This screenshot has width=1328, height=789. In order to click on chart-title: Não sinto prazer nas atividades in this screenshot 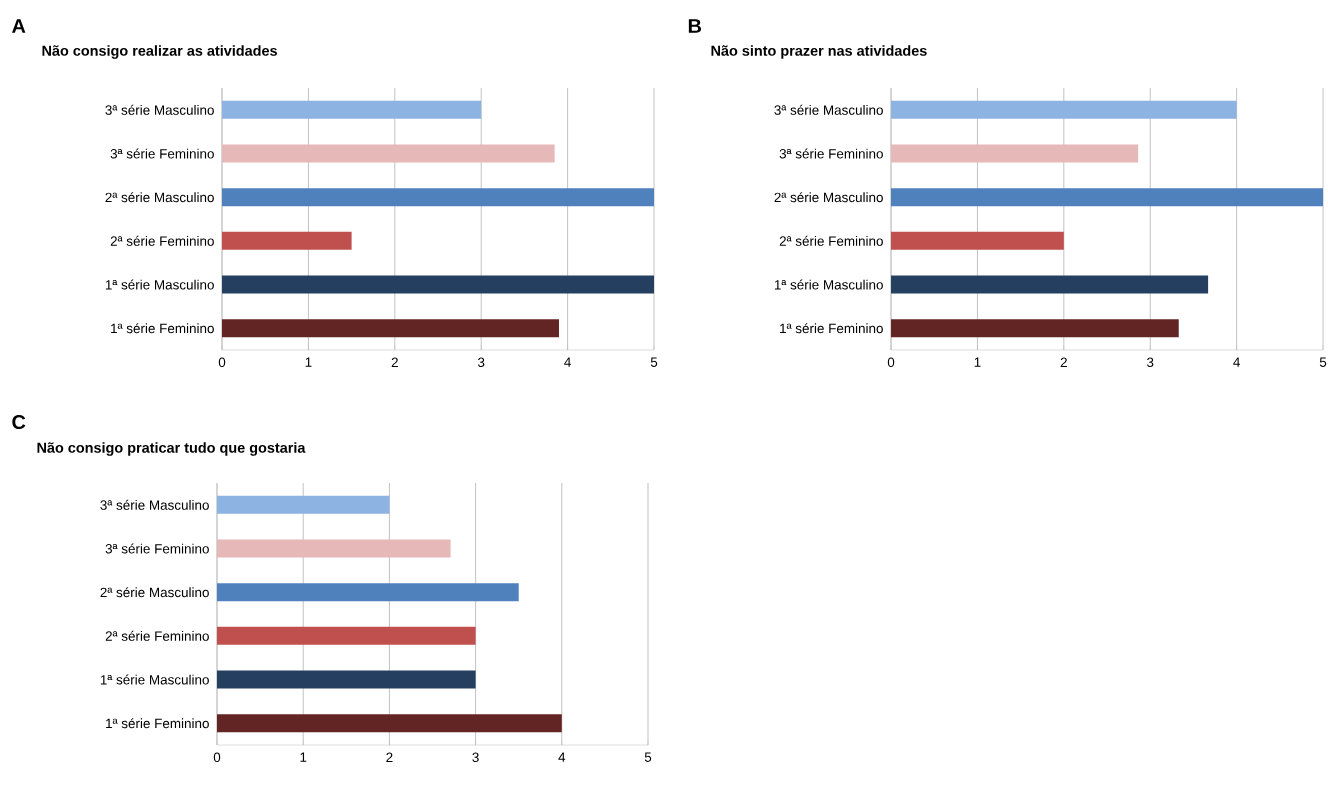, I will do `click(819, 52)`.